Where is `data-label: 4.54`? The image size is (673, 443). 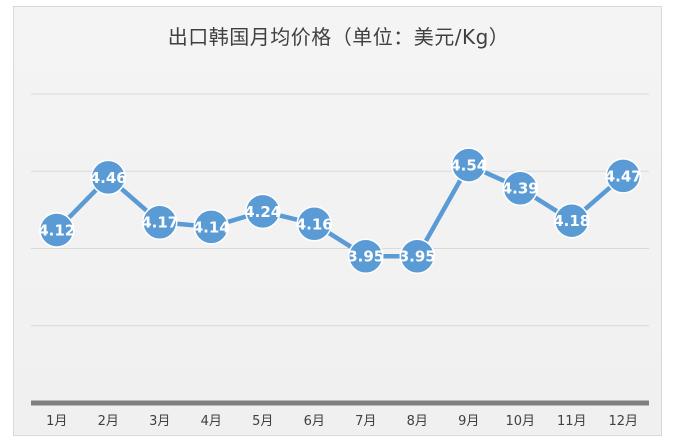 data-label: 4.54 is located at coordinates (468, 166).